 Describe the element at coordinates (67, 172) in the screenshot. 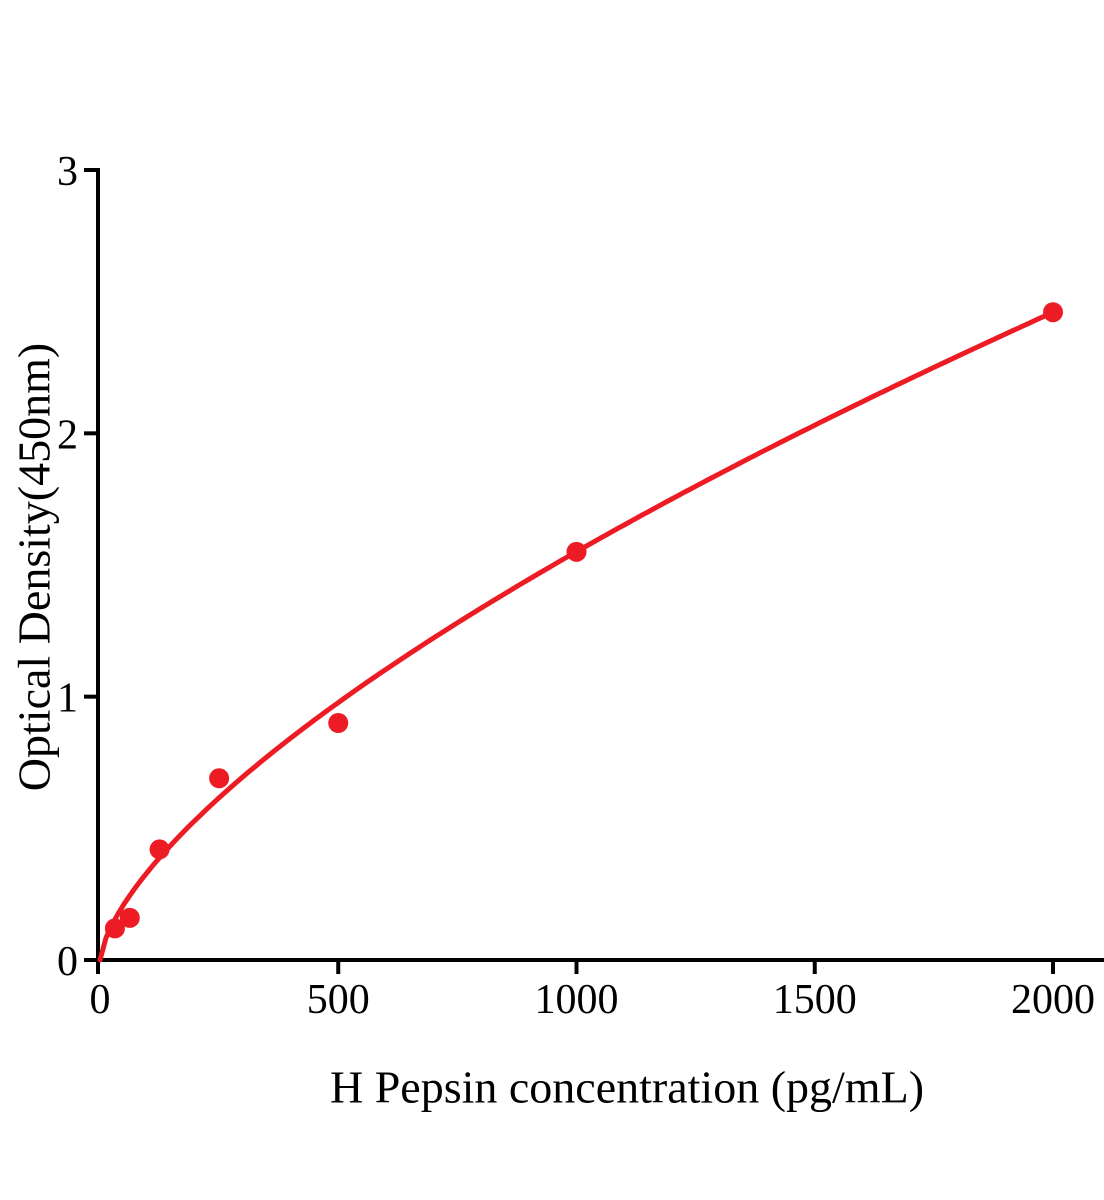

I see `y-tick-label: 3` at that location.